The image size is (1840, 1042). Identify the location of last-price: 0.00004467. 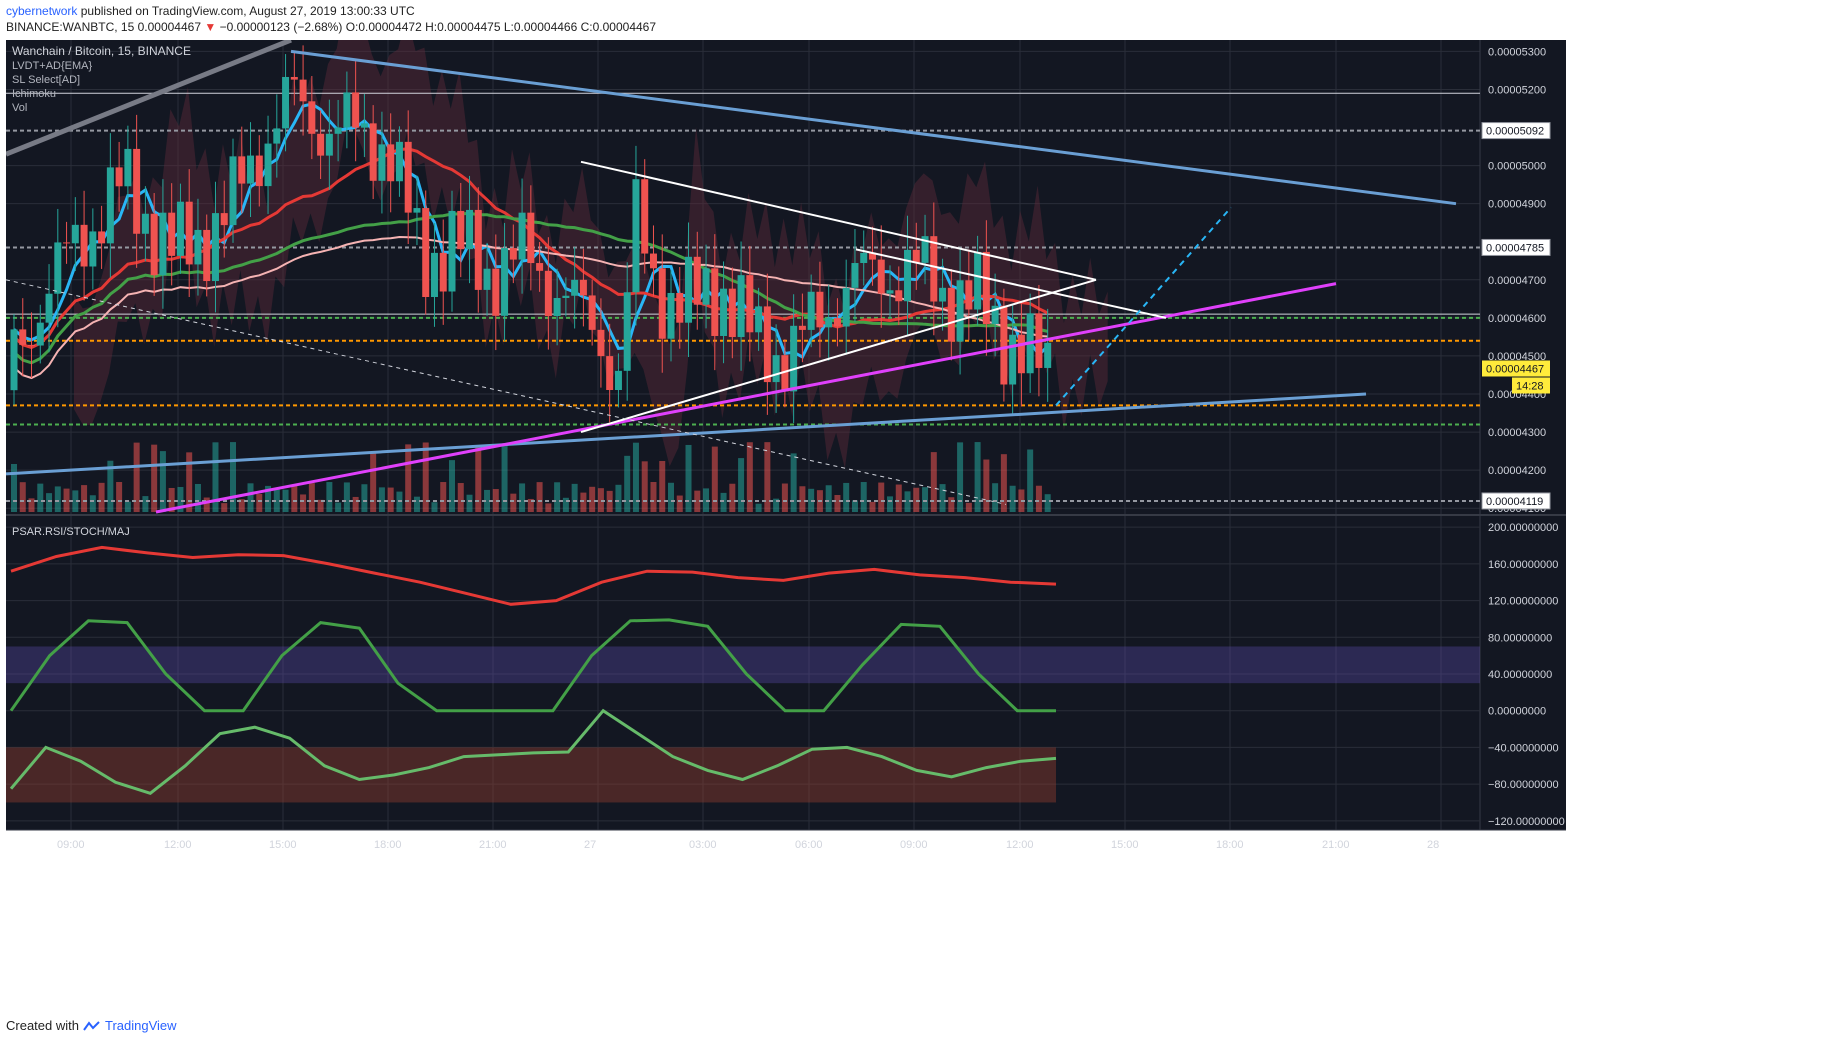
(169, 27).